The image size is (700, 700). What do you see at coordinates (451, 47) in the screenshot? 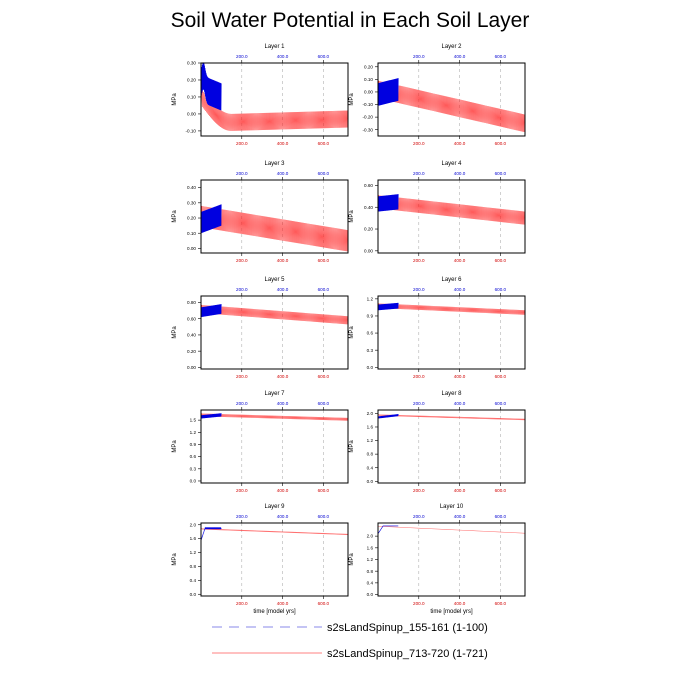
I see `panel-title: Layer 2` at bounding box center [451, 47].